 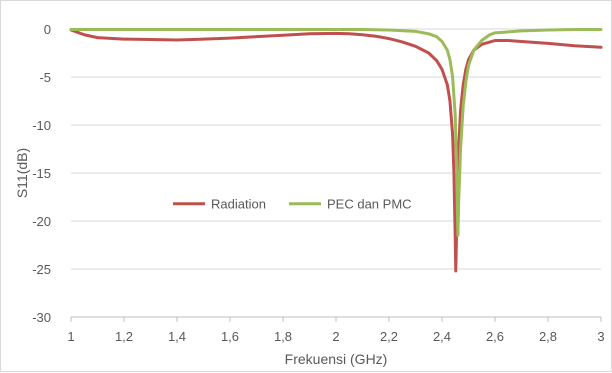 I want to click on y-tick-label: -20, so click(x=41, y=221).